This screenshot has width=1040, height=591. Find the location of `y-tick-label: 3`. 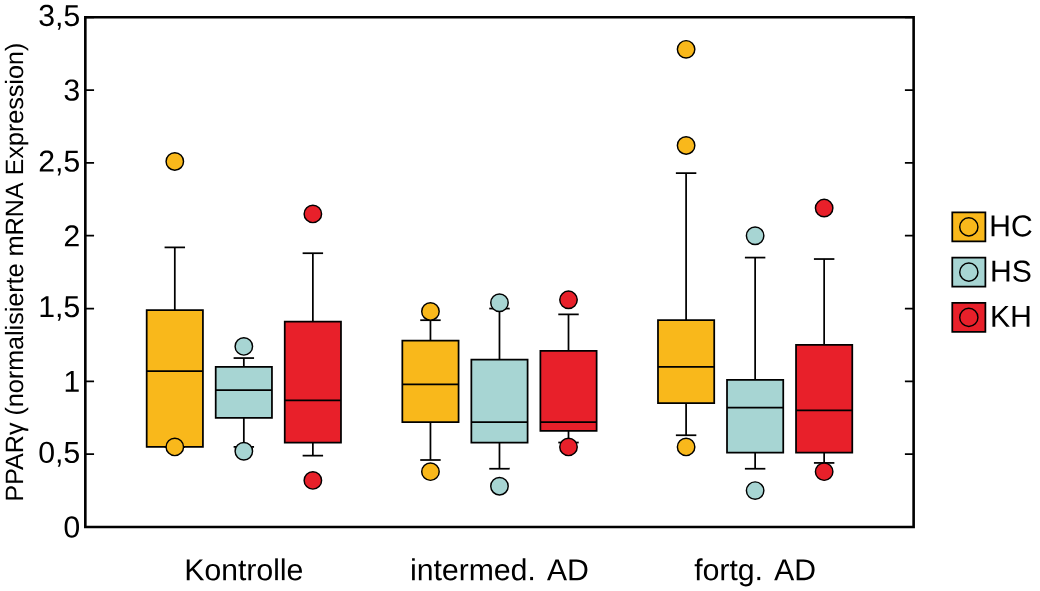

y-tick-label: 3 is located at coordinates (71, 90).